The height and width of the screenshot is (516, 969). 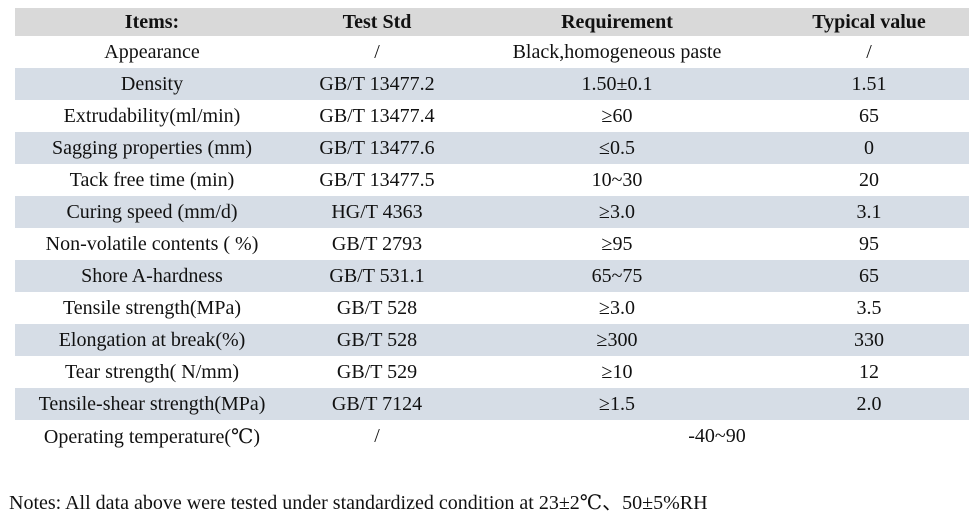 What do you see at coordinates (152, 243) in the screenshot?
I see `cell-item: Non-volatile contents ( %)` at bounding box center [152, 243].